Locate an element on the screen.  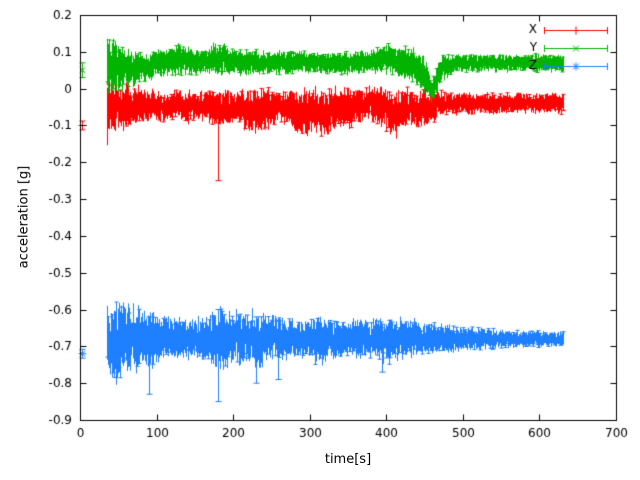
x-axis-label: time[s] is located at coordinates (348, 459).